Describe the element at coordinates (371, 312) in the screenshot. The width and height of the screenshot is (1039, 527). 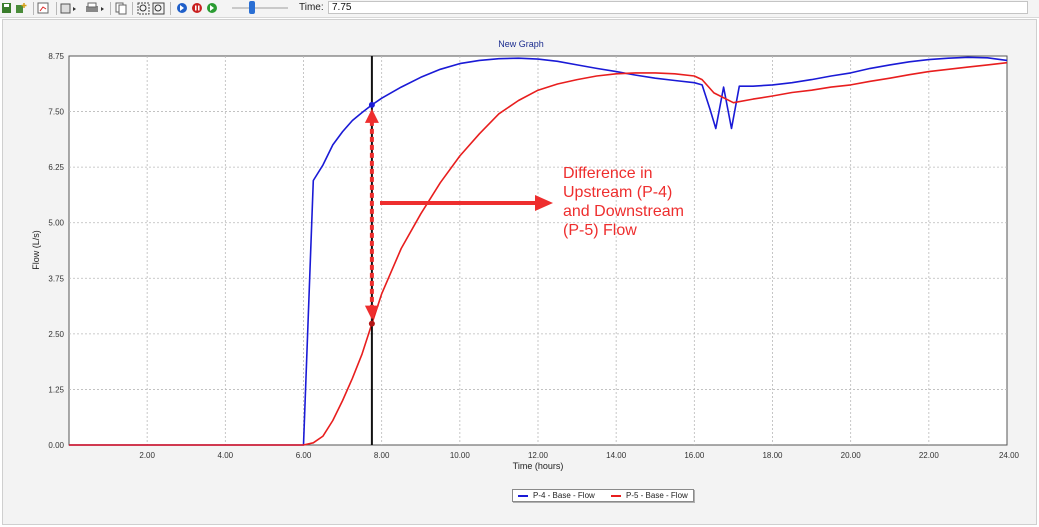
I see `difference-arrow-head-down` at that location.